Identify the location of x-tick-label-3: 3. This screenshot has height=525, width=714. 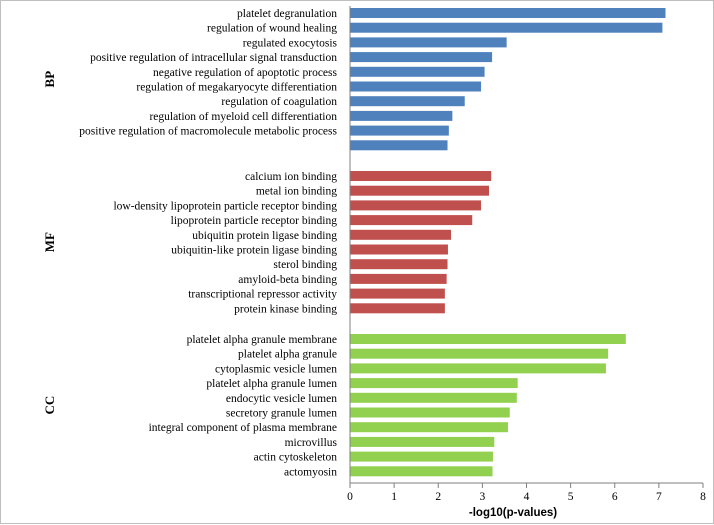
(483, 497).